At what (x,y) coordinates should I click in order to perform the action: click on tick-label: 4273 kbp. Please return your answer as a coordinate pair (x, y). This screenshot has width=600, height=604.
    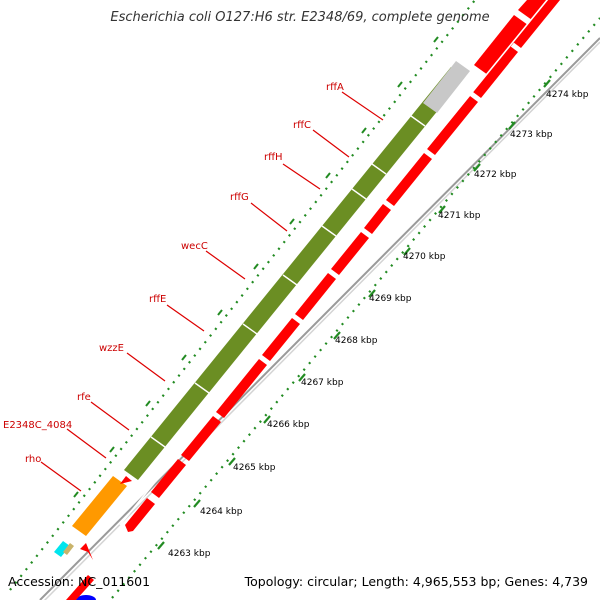
    Looking at the image, I should click on (531, 135).